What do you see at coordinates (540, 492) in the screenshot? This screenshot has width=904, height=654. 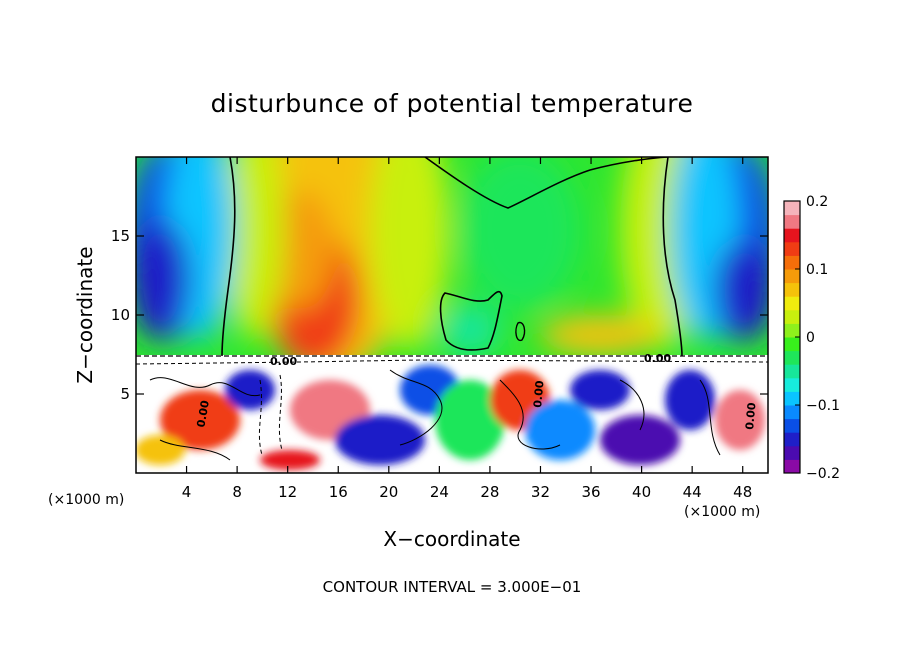 I see `x-tick-label: 32` at bounding box center [540, 492].